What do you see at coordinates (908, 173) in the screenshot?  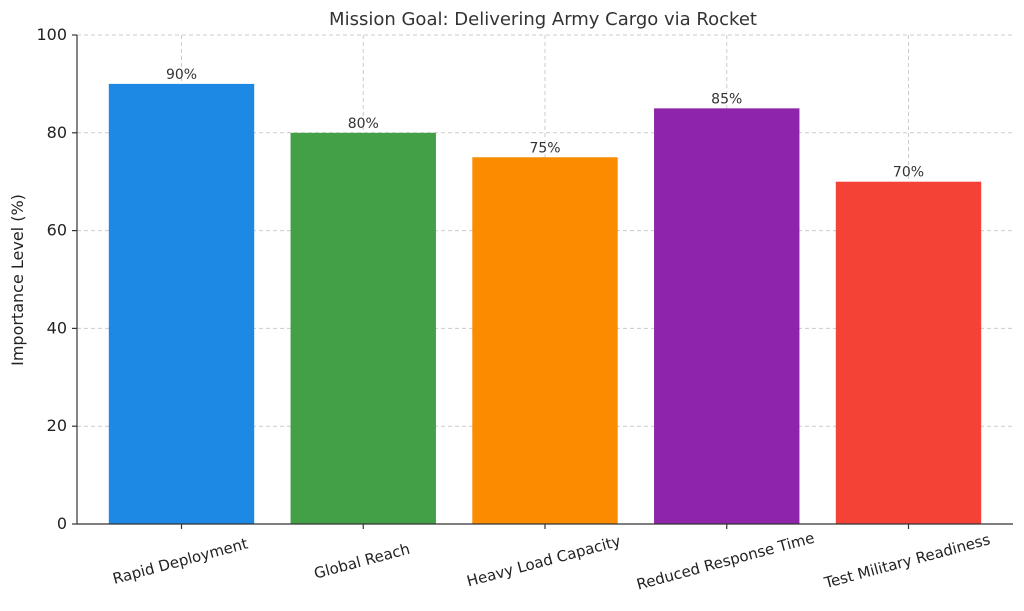 I see `data-label: 70%` at bounding box center [908, 173].